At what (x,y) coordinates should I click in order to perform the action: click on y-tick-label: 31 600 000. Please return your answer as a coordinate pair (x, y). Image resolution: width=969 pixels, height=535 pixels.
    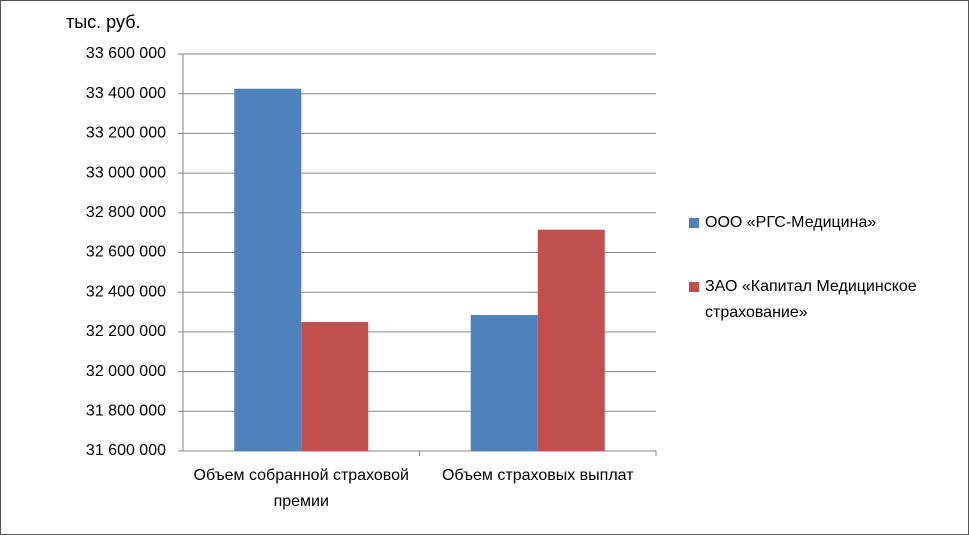
    Looking at the image, I should click on (126, 450).